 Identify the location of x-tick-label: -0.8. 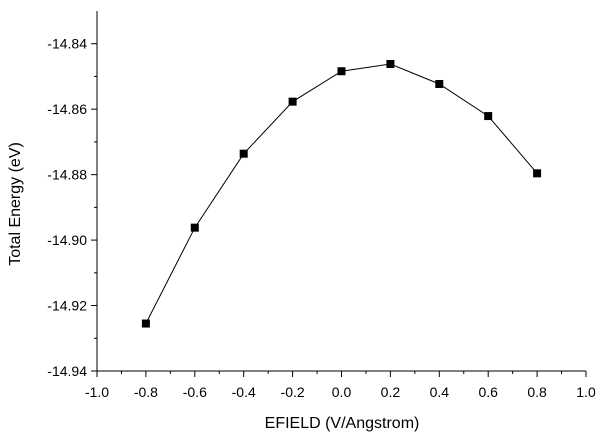
(146, 392).